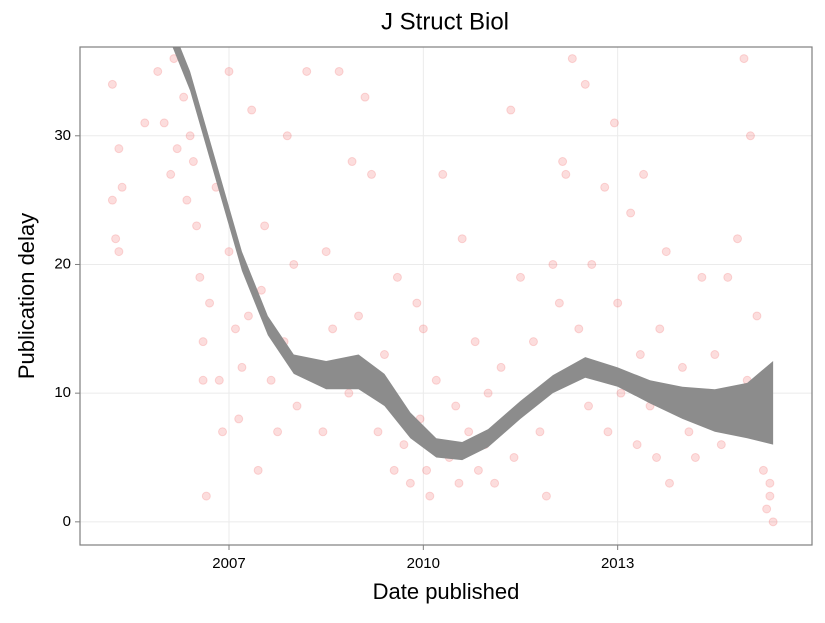 This screenshot has height=623, width=825. Describe the element at coordinates (445, 21) in the screenshot. I see `chart-title: J Struct Biol` at that location.